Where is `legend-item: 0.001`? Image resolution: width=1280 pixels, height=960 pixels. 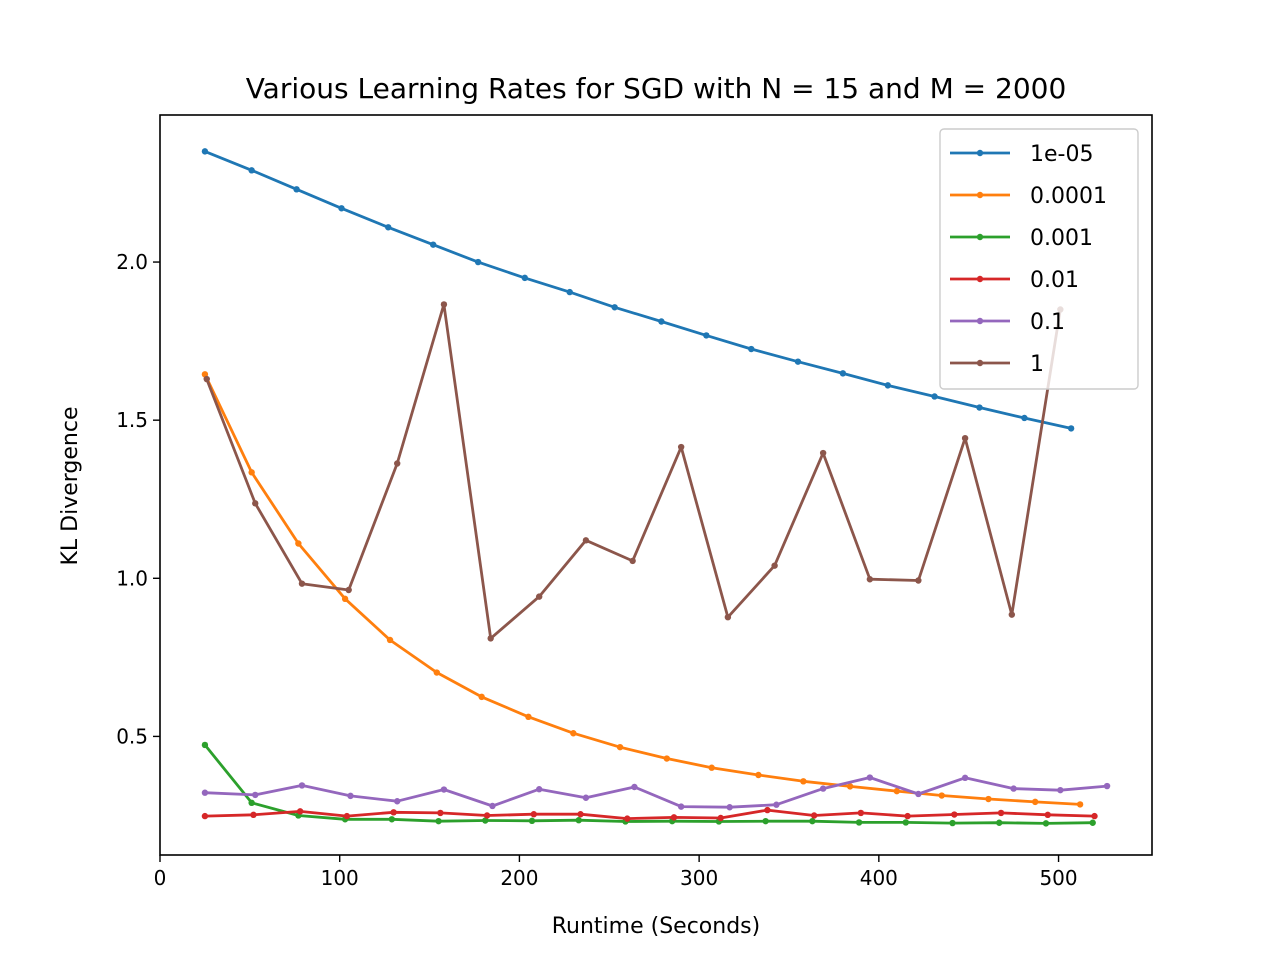 legend-item: 0.001 is located at coordinates (1021, 238).